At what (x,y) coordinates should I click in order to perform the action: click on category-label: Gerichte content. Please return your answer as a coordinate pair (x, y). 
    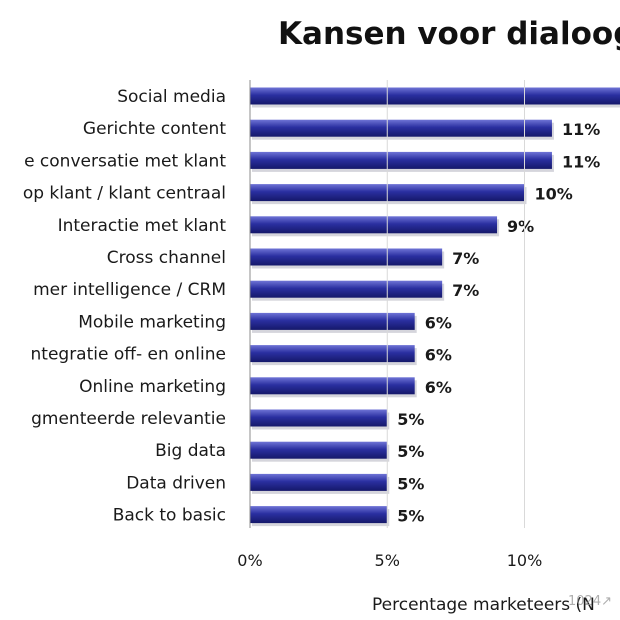
    Looking at the image, I should click on (154, 129).